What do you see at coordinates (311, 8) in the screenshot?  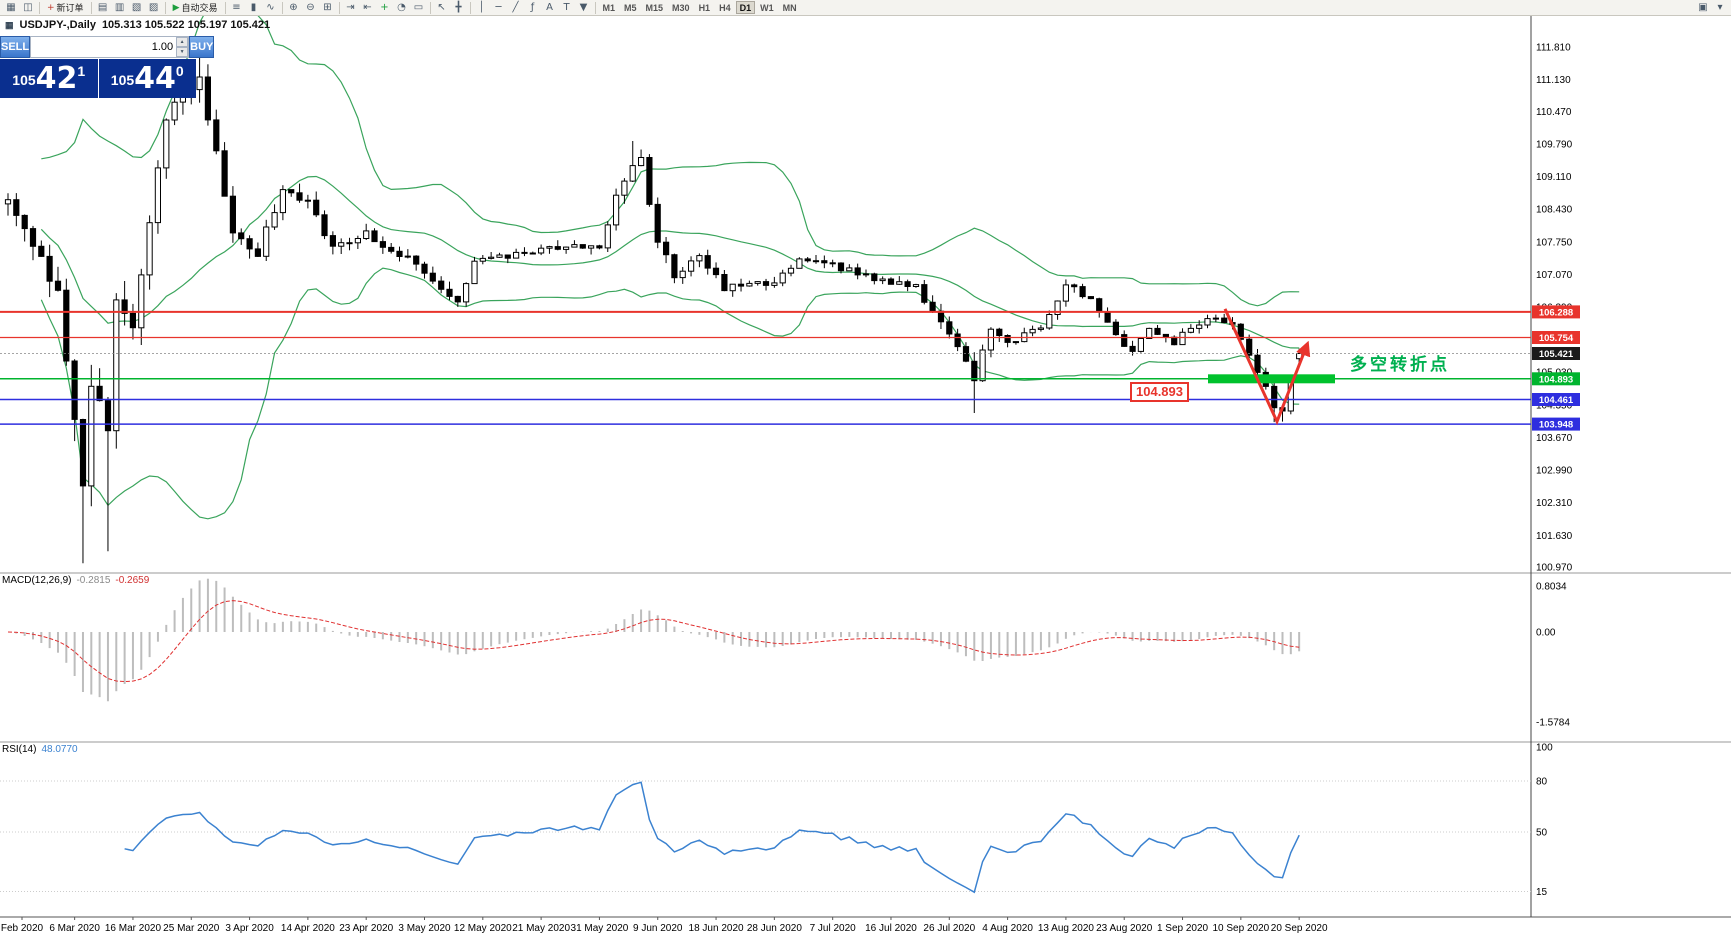 I see `zoom-out-icon: ⊖` at bounding box center [311, 8].